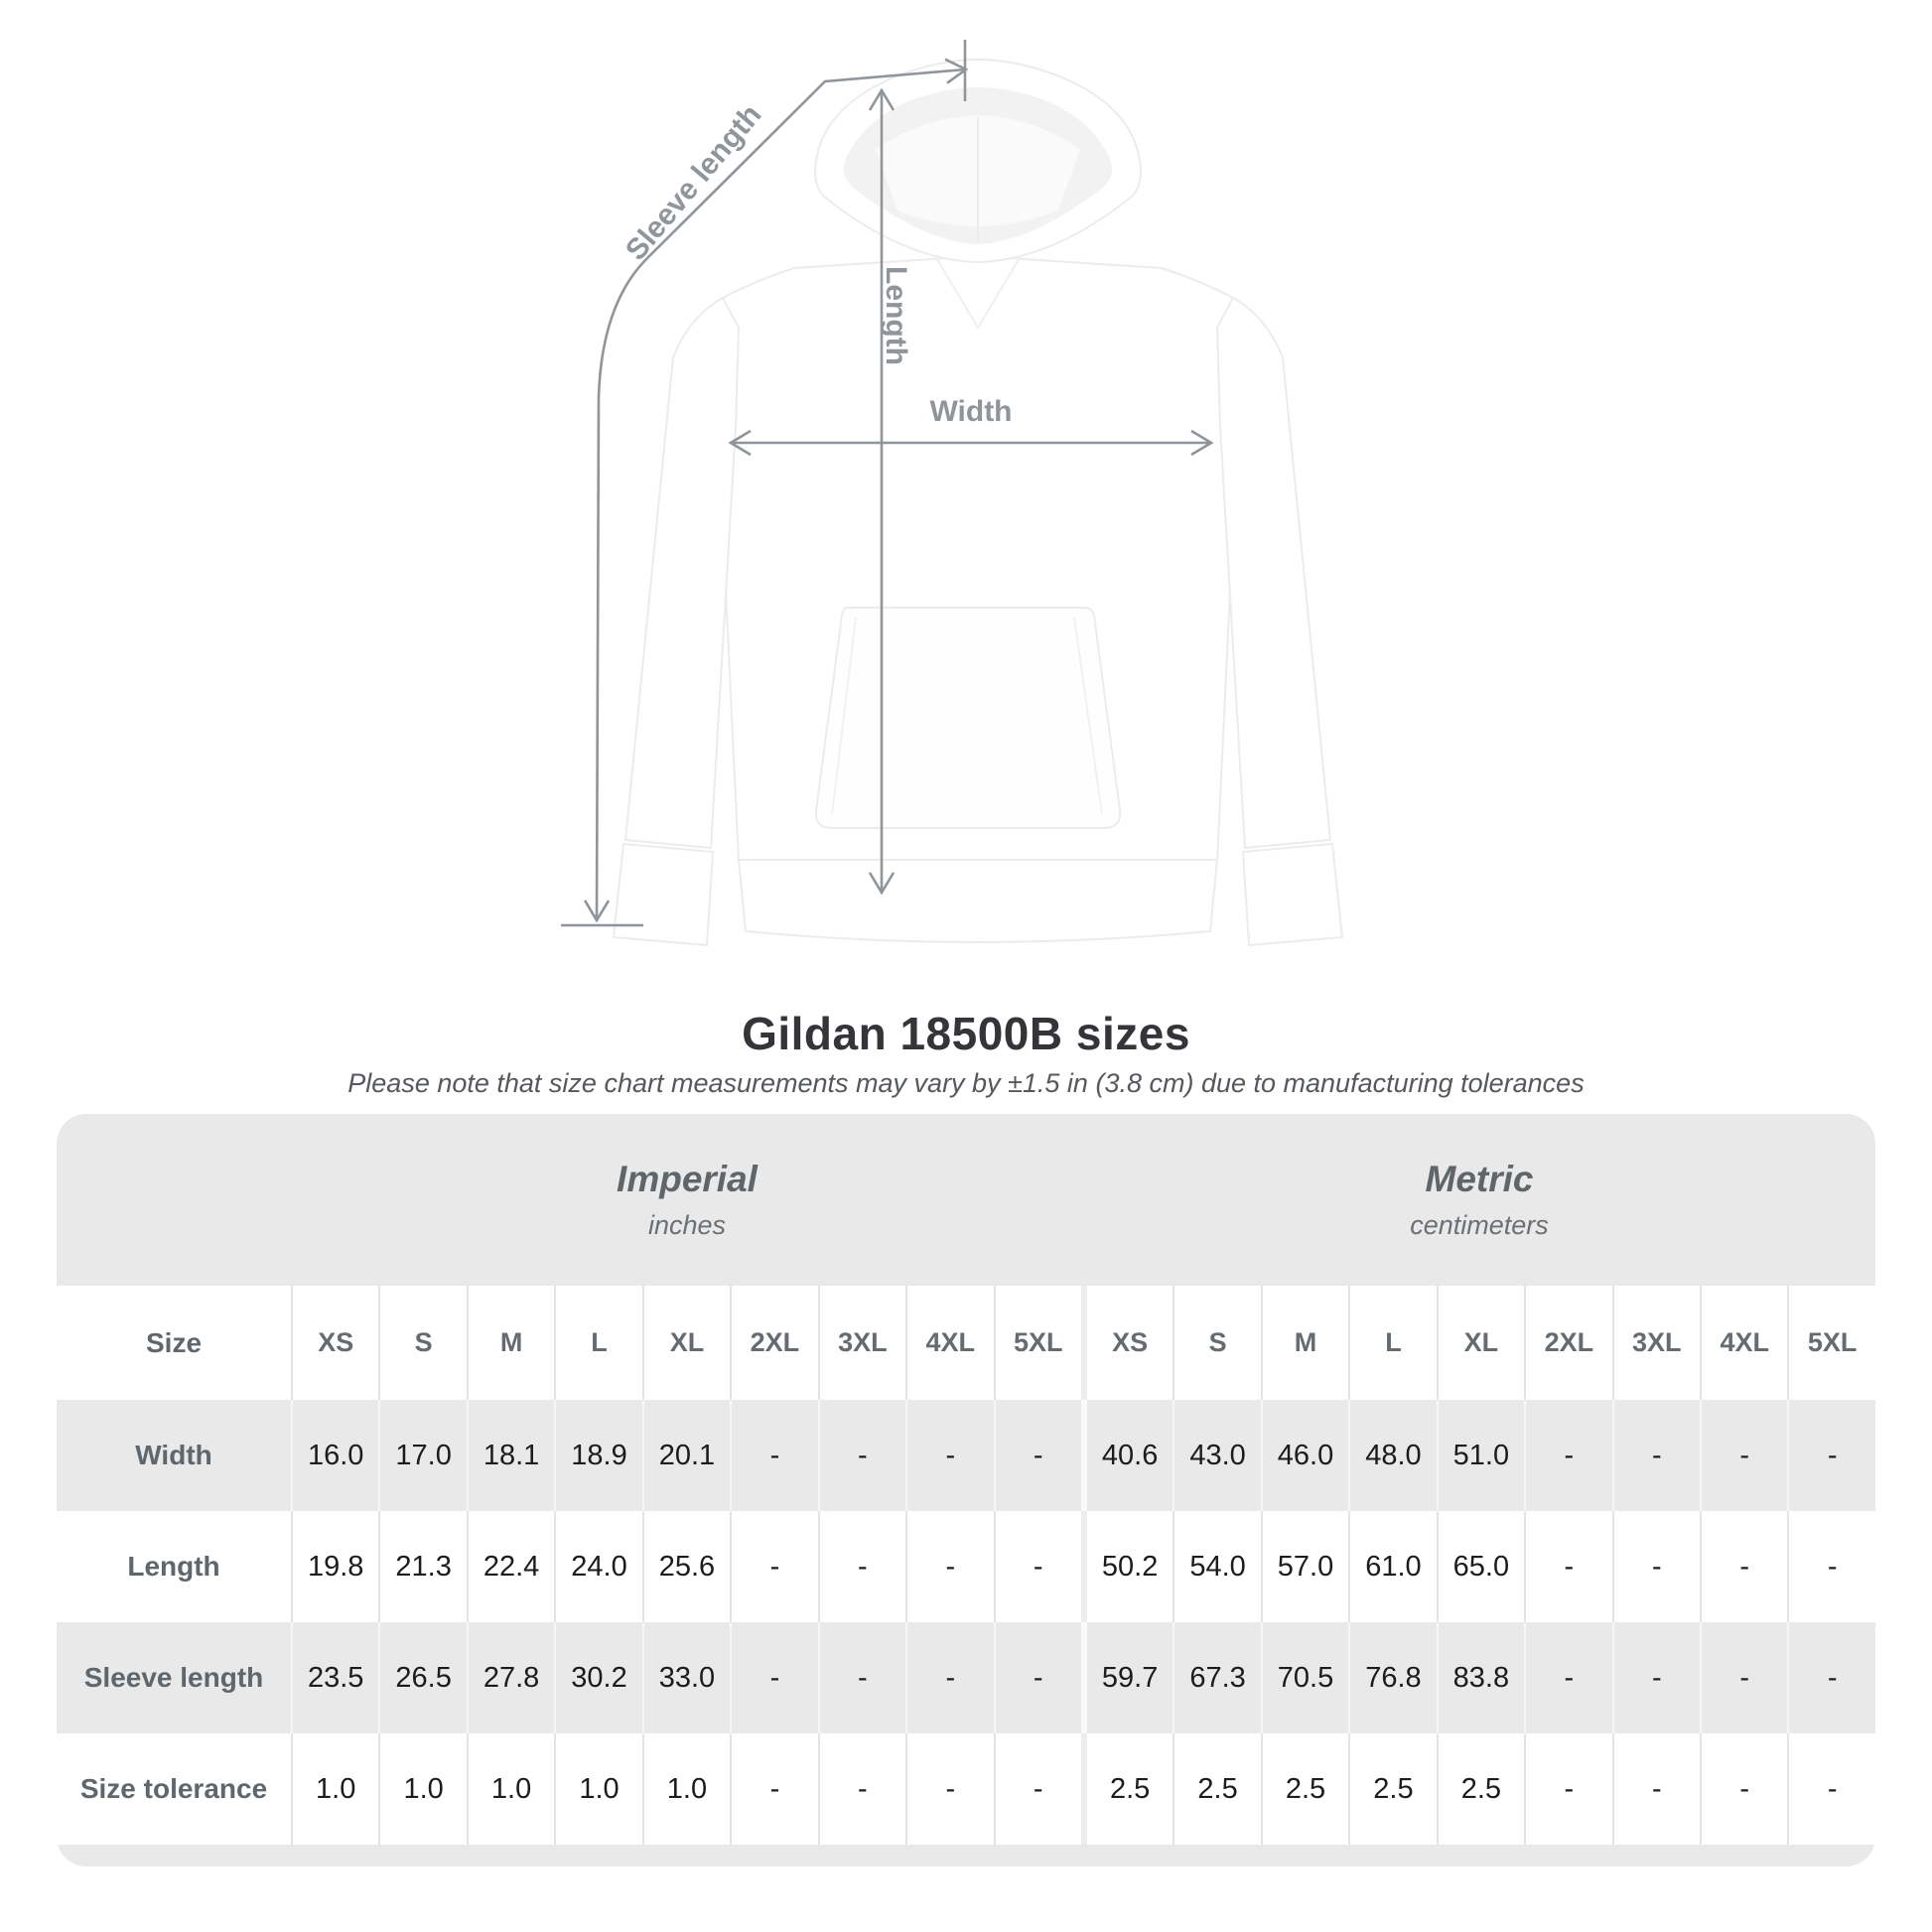 This screenshot has height=1932, width=1932. Describe the element at coordinates (1480, 1677) in the screenshot. I see `row-sleeve-length-cell: 83.8` at that location.